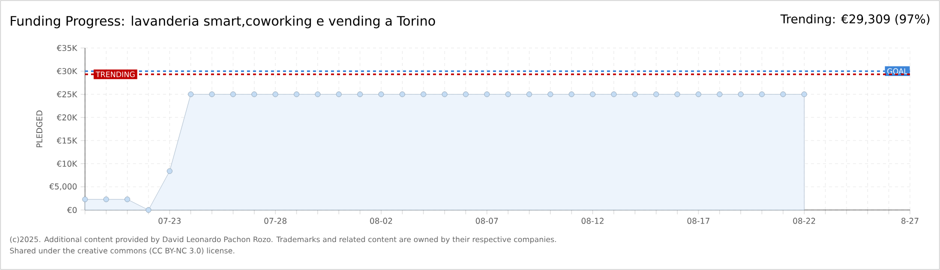 The height and width of the screenshot is (270, 940). I want to click on y-tick-label: €0, so click(72, 210).